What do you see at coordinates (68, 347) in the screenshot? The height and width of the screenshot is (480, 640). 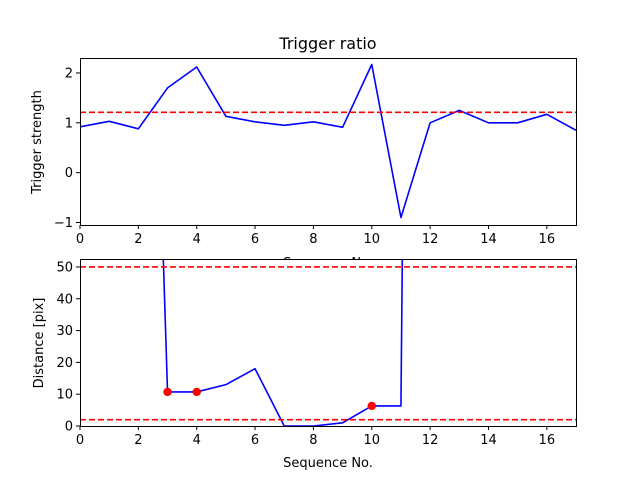 I see `bottom-y-axis: 0 10 20 30 40 50` at bounding box center [68, 347].